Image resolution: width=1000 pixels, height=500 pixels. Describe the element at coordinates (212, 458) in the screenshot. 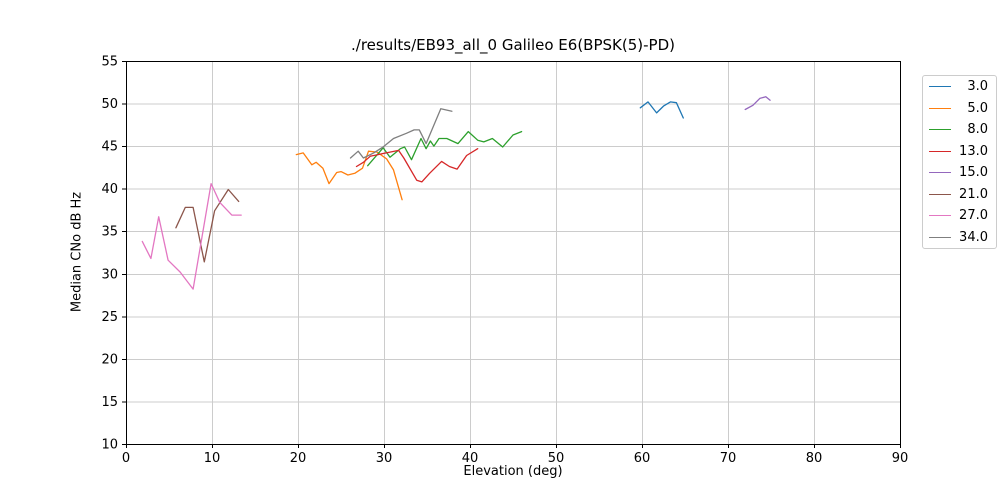

I see `x-tick-label: 10` at that location.